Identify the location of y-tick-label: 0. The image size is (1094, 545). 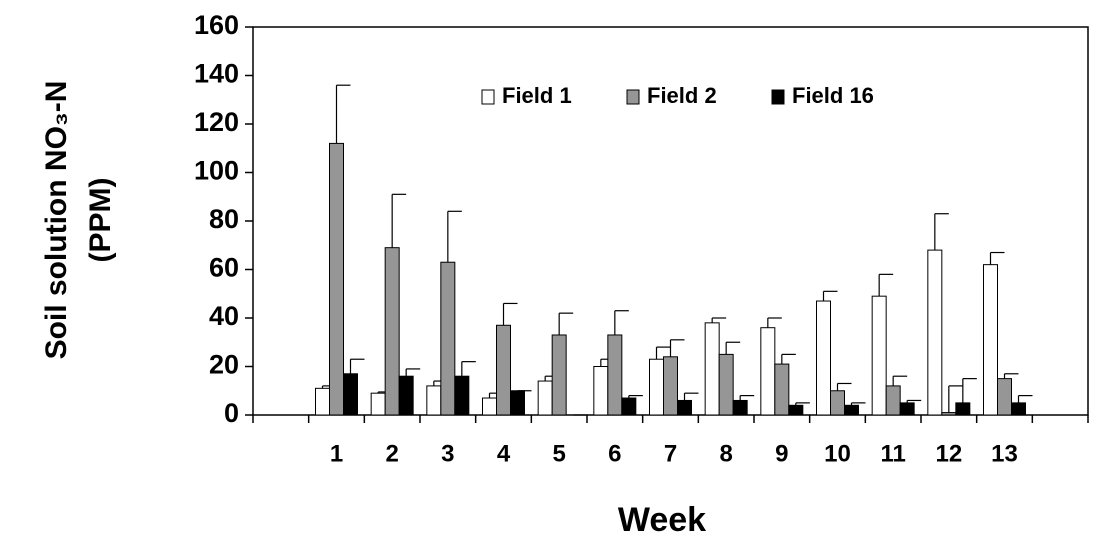
(231, 413).